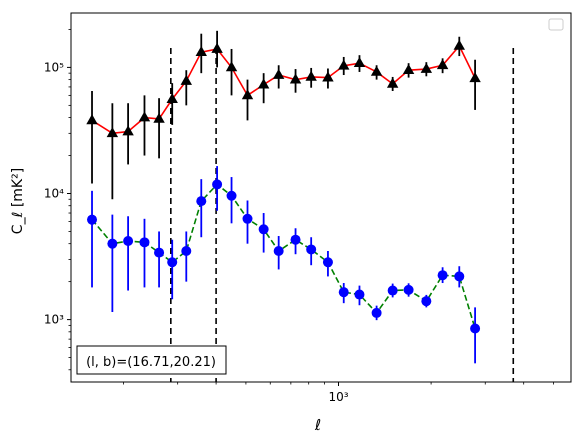 Image resolution: width=580 pixels, height=441 pixels. I want to click on annotation: (l, b)=(16.71,20.21), so click(151, 360).